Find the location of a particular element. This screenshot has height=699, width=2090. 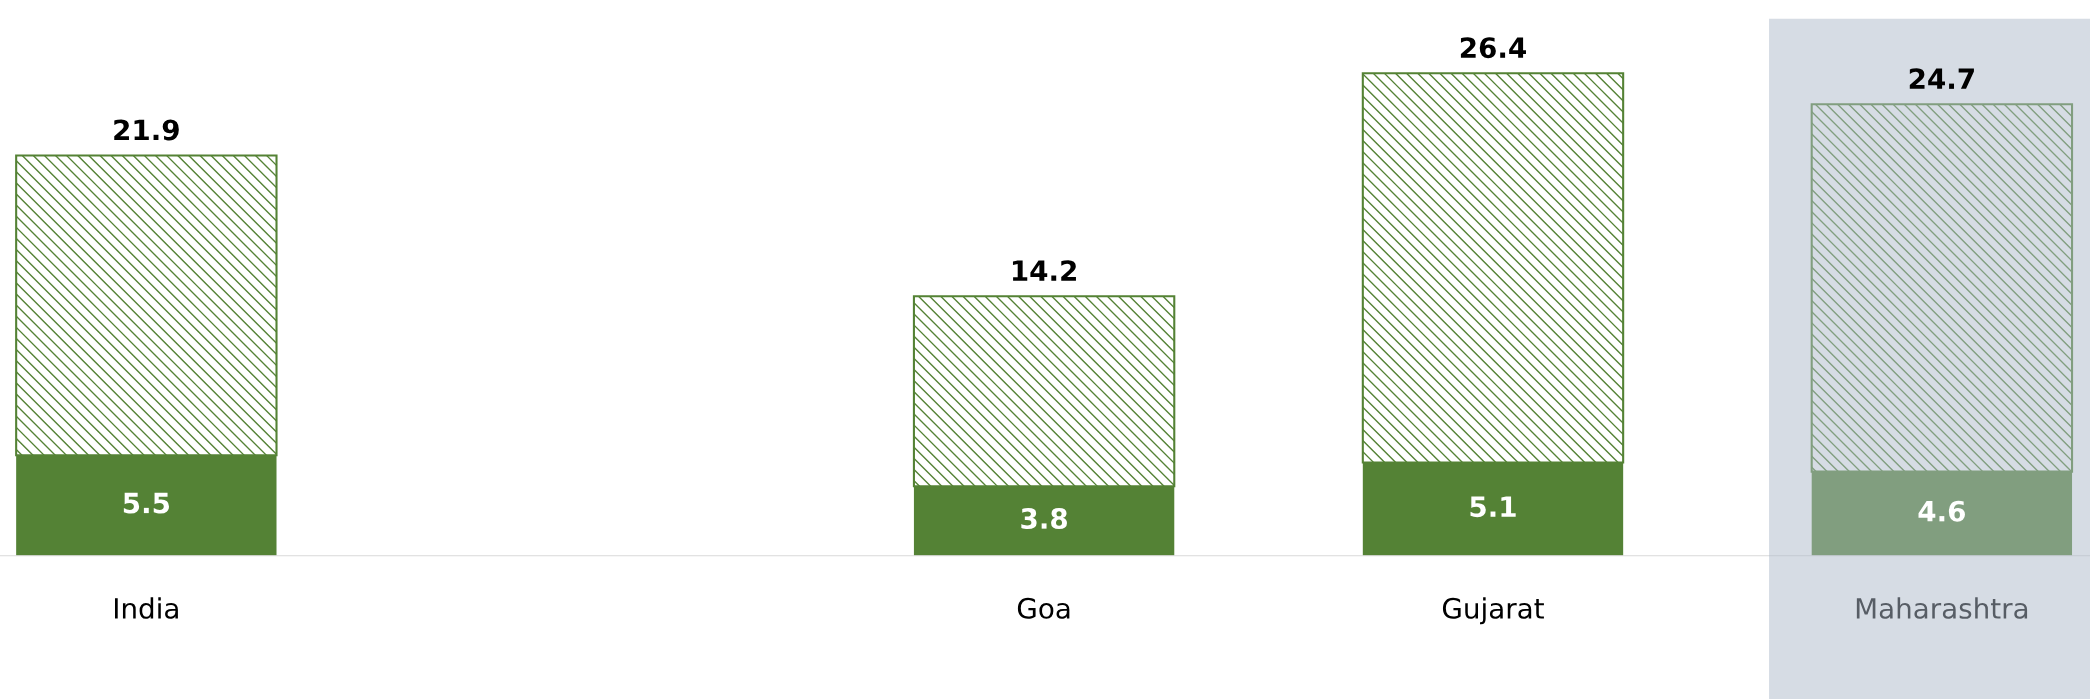

data-label: 5.5 is located at coordinates (146, 503).